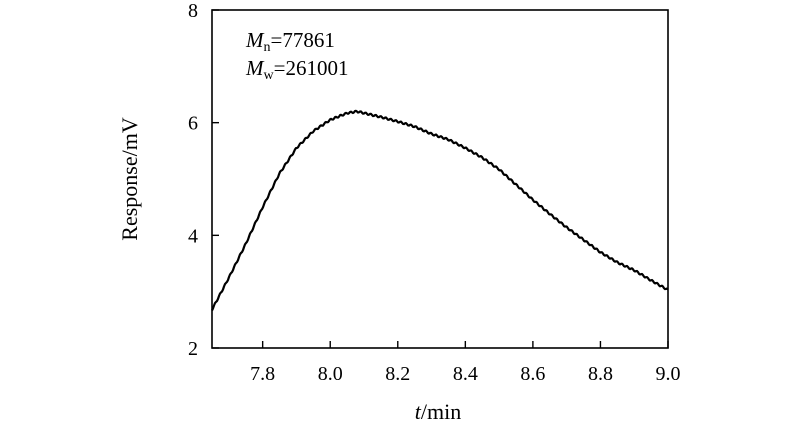 The width and height of the screenshot is (800, 442). What do you see at coordinates (193, 349) in the screenshot?
I see `y-tick-label: 2` at bounding box center [193, 349].